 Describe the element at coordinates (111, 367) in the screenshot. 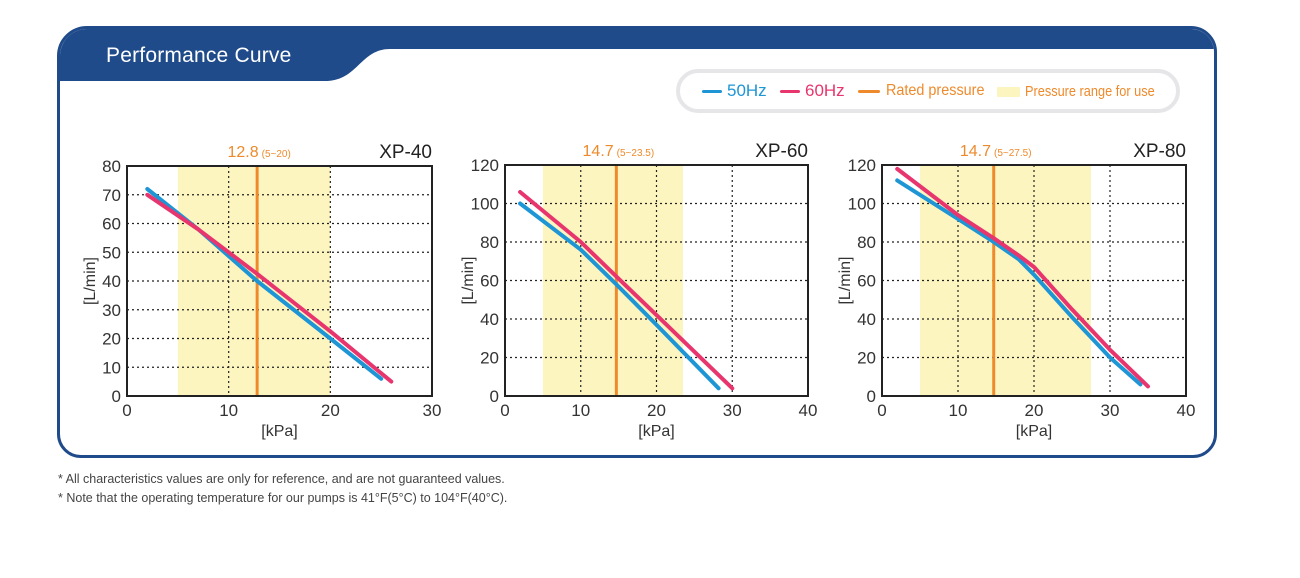

I see `y-tick-label: 10` at that location.